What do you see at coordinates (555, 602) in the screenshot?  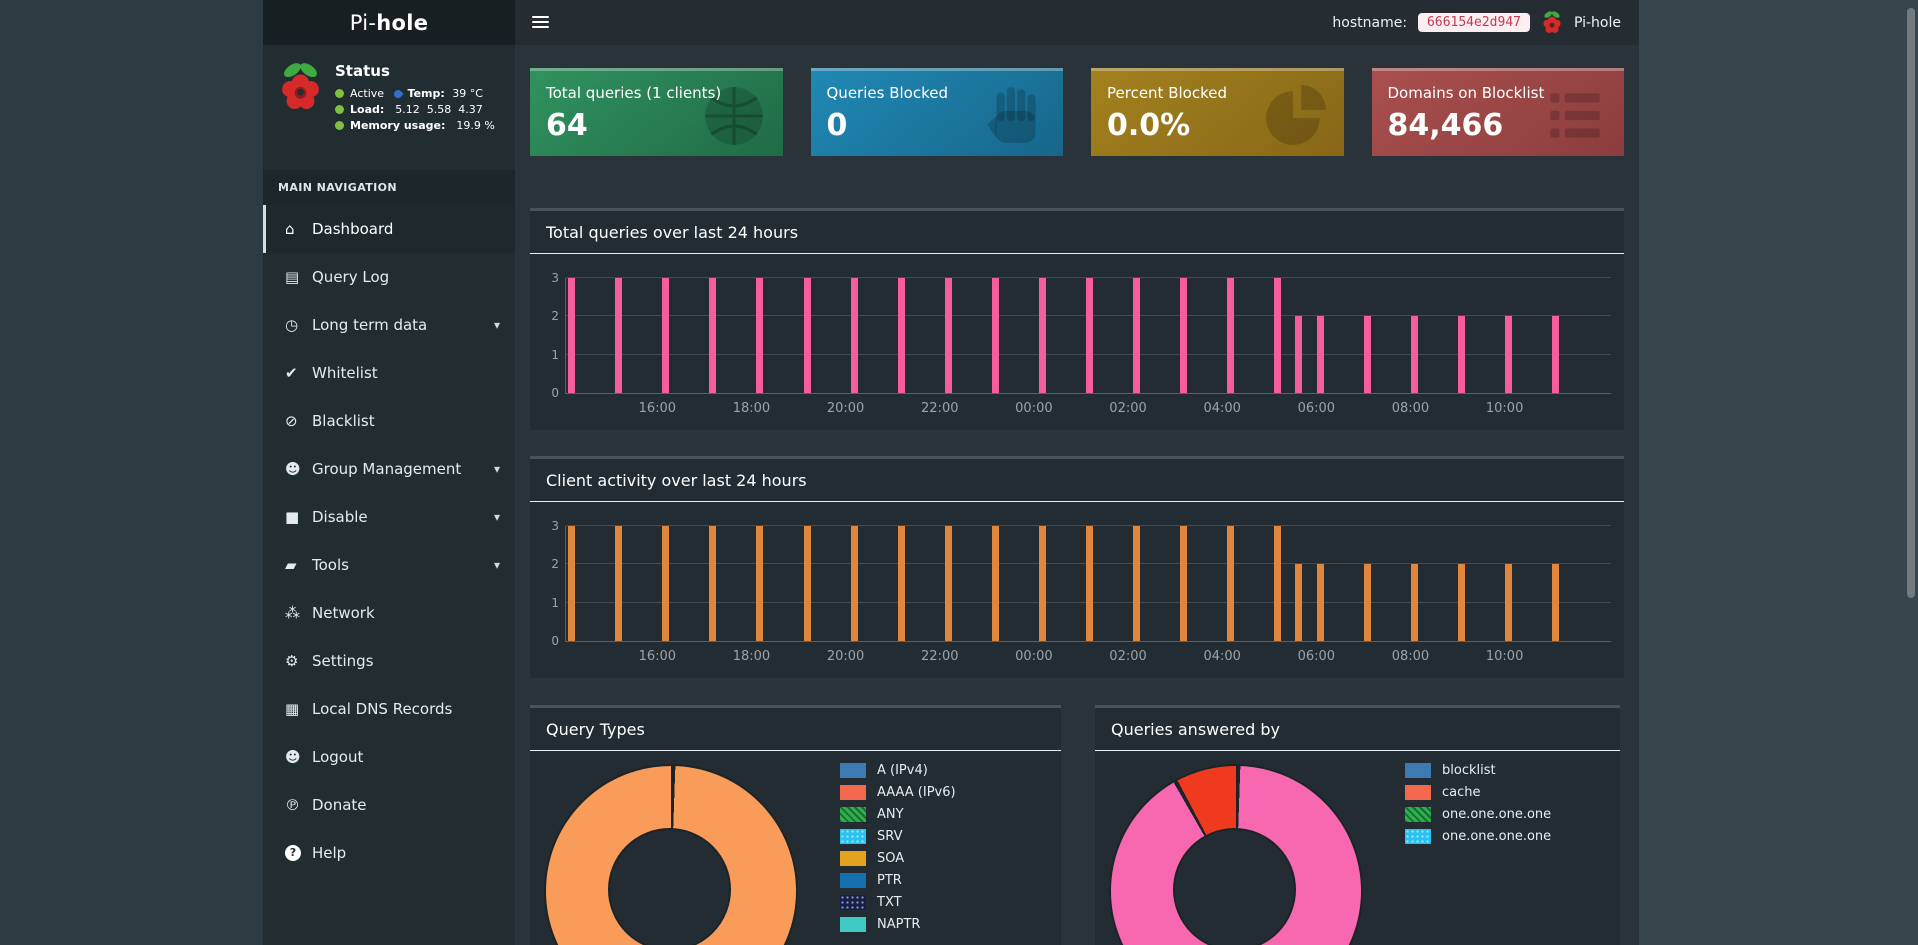 I see `y-axis-tick: 1` at bounding box center [555, 602].